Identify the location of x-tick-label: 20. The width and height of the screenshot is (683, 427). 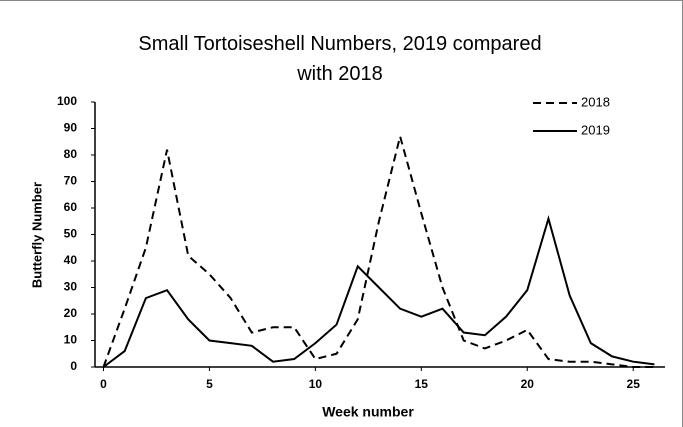
(528, 384).